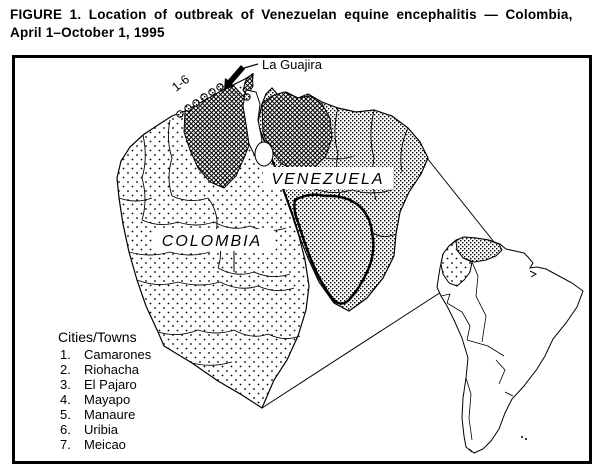 The width and height of the screenshot is (610, 470). I want to click on colombia-label-box, so click(213, 240).